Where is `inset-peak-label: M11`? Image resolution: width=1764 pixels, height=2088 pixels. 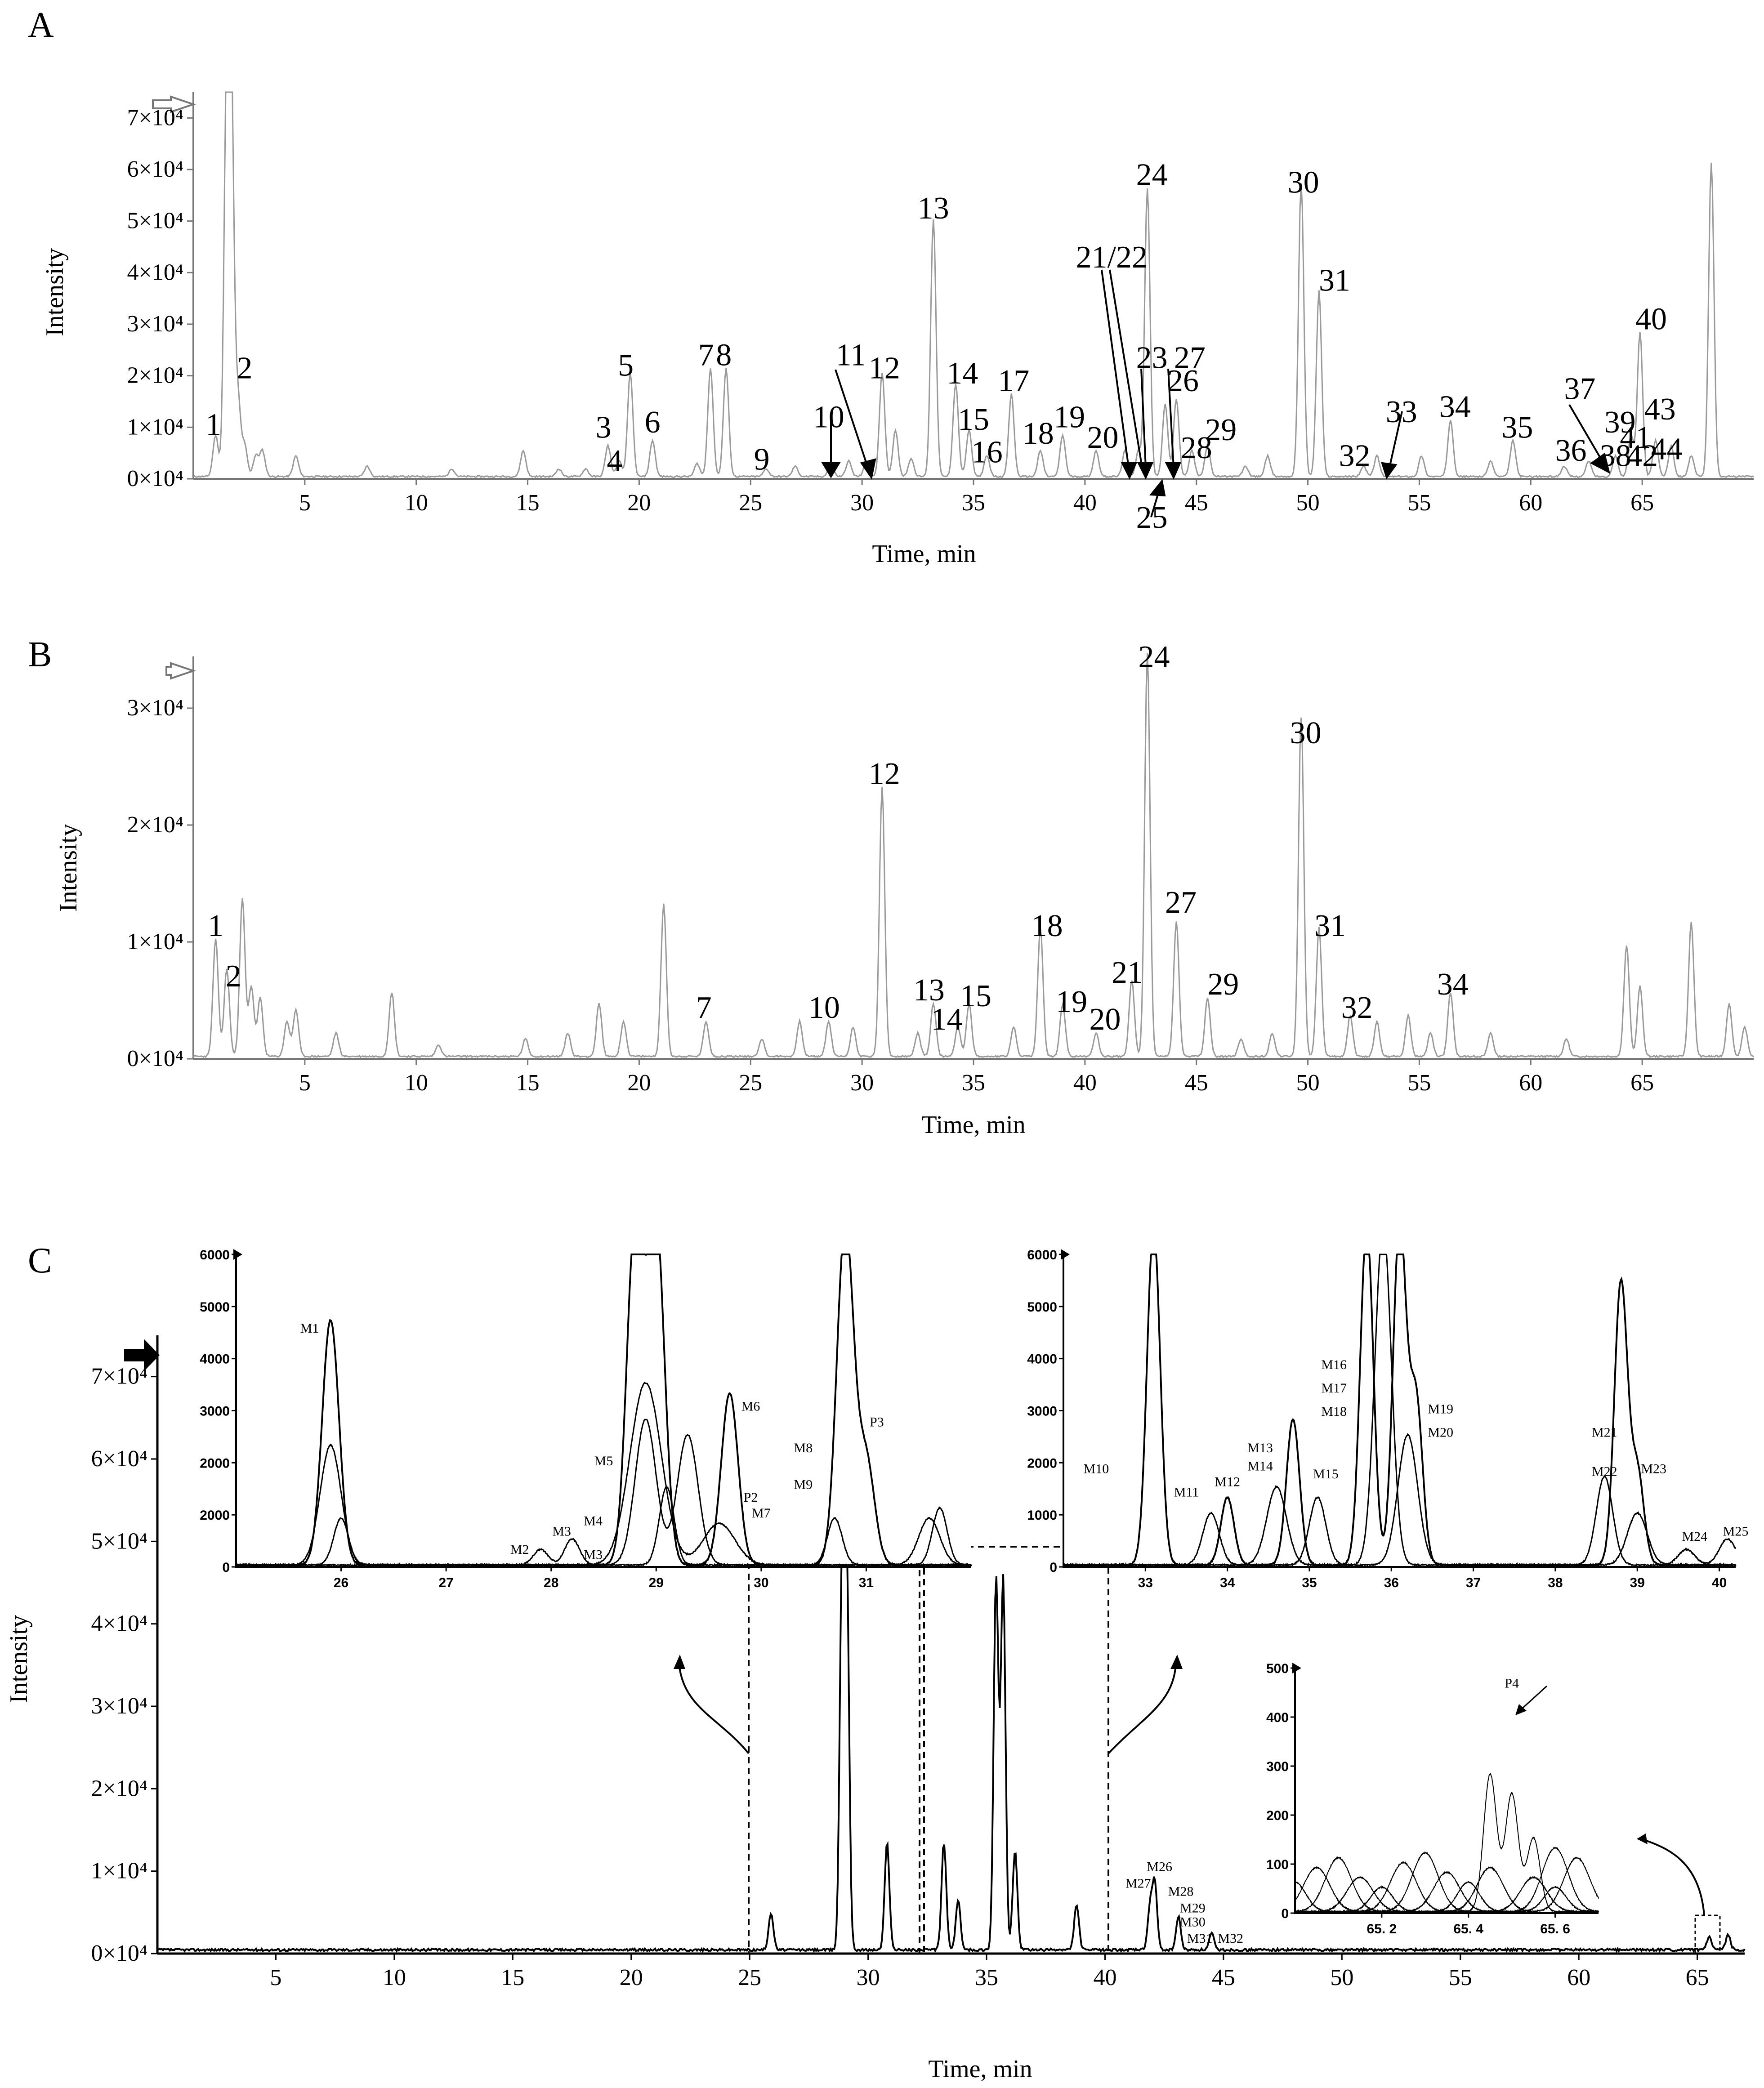
inset-peak-label: M11 is located at coordinates (1186, 1492).